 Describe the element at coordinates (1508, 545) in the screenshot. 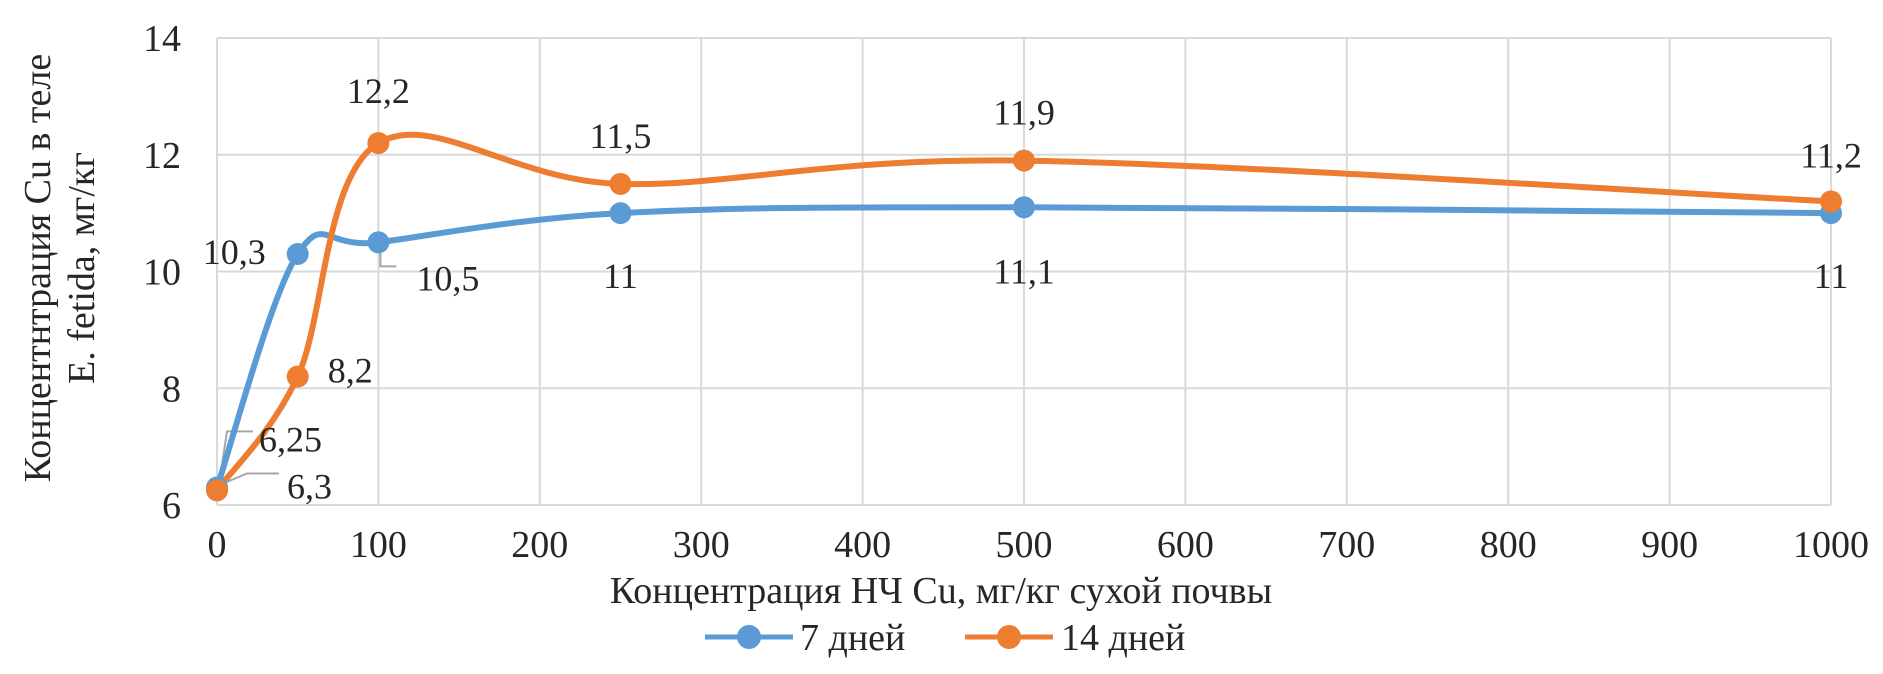

I see `x-tick-label: 800` at that location.